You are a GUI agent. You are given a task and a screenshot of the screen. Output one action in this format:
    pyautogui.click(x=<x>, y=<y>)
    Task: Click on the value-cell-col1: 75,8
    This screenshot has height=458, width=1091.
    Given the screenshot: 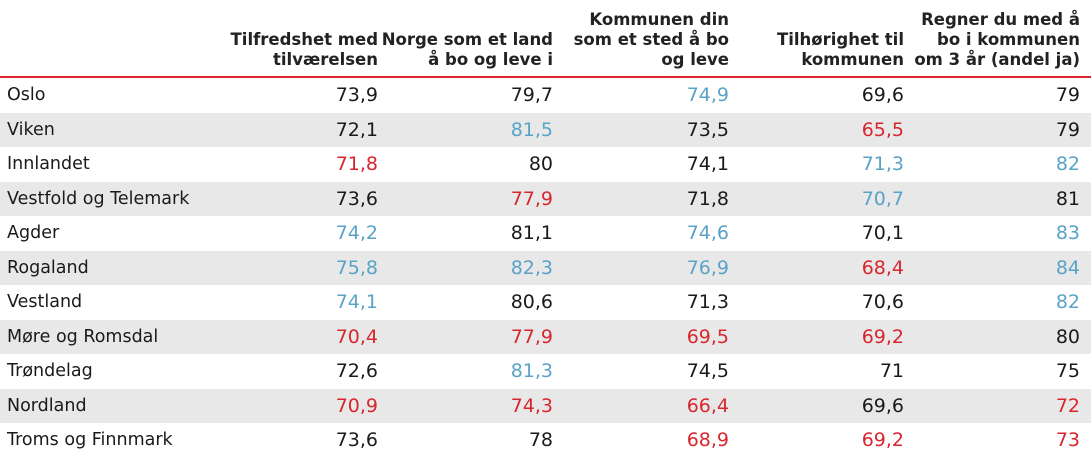 What is the action you would take?
    pyautogui.click(x=356, y=267)
    